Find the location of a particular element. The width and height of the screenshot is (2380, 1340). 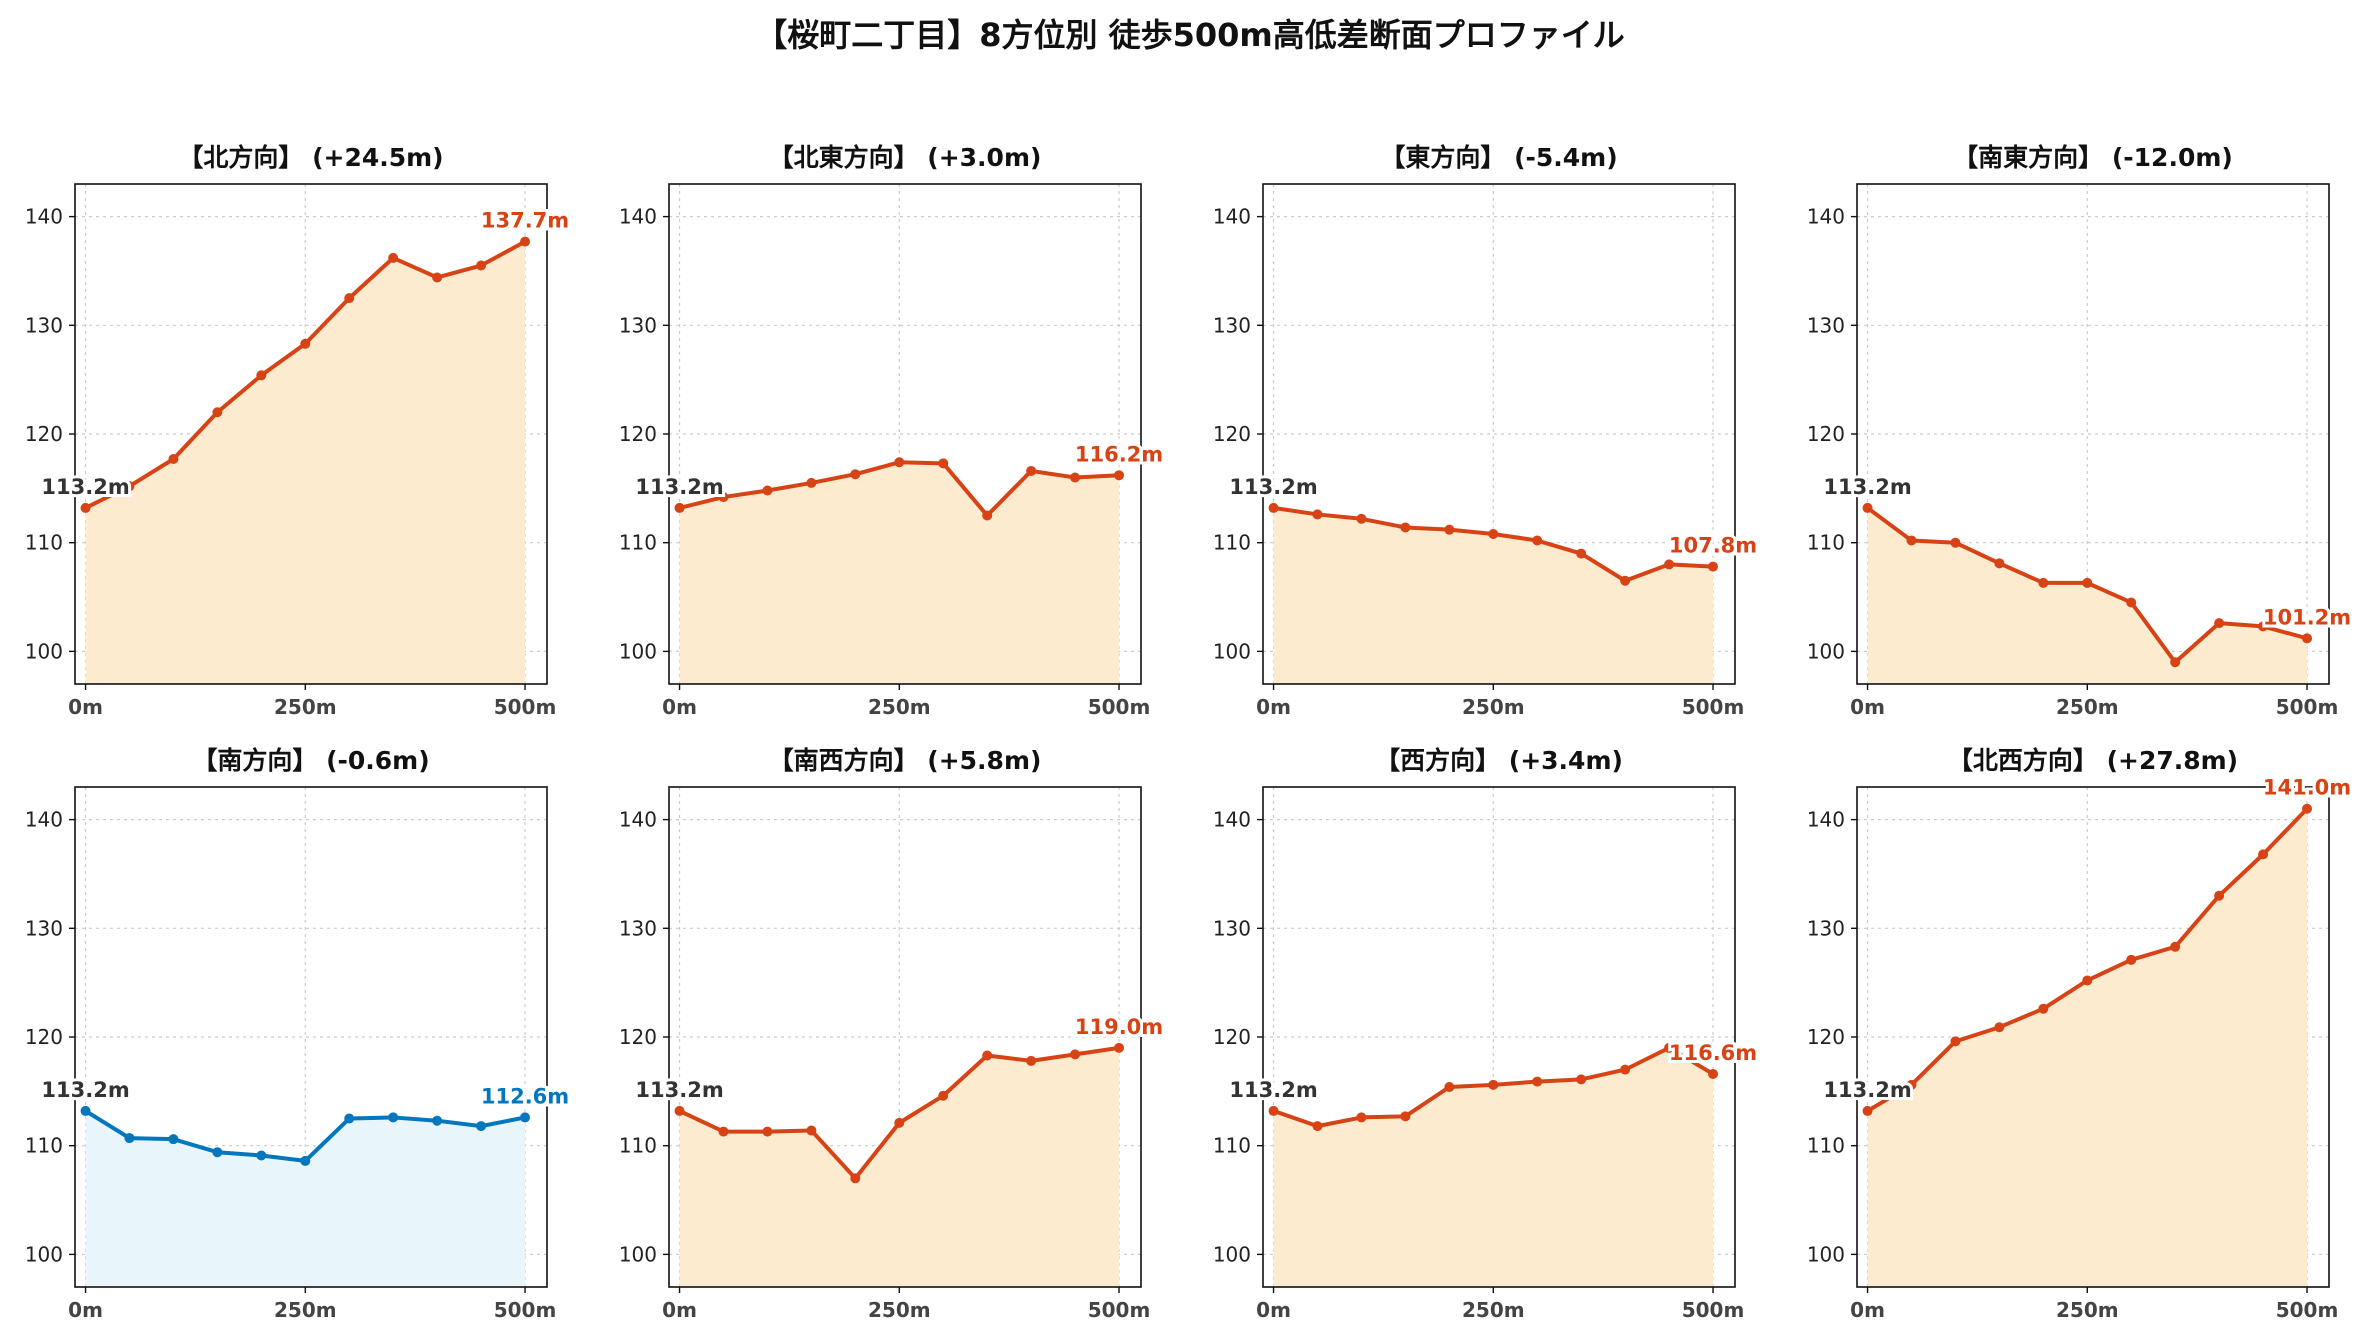

page-title: 【桜町二丁目】8方位別 徒歩500m高低差断面プロファイル is located at coordinates (1190, 35).